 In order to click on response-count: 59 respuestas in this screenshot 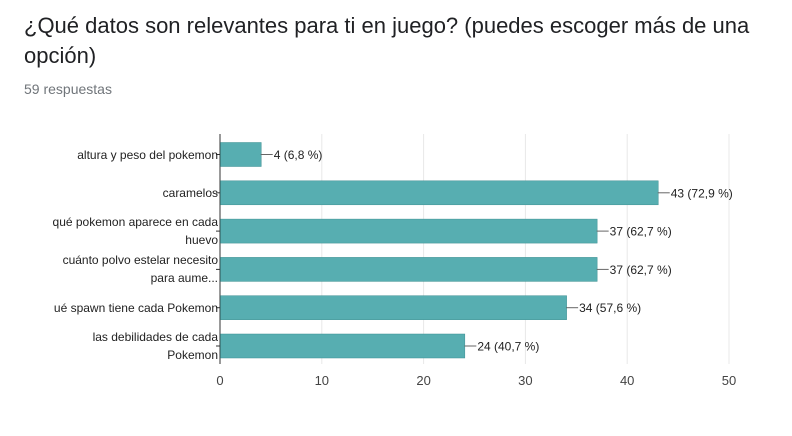, I will do `click(68, 89)`.